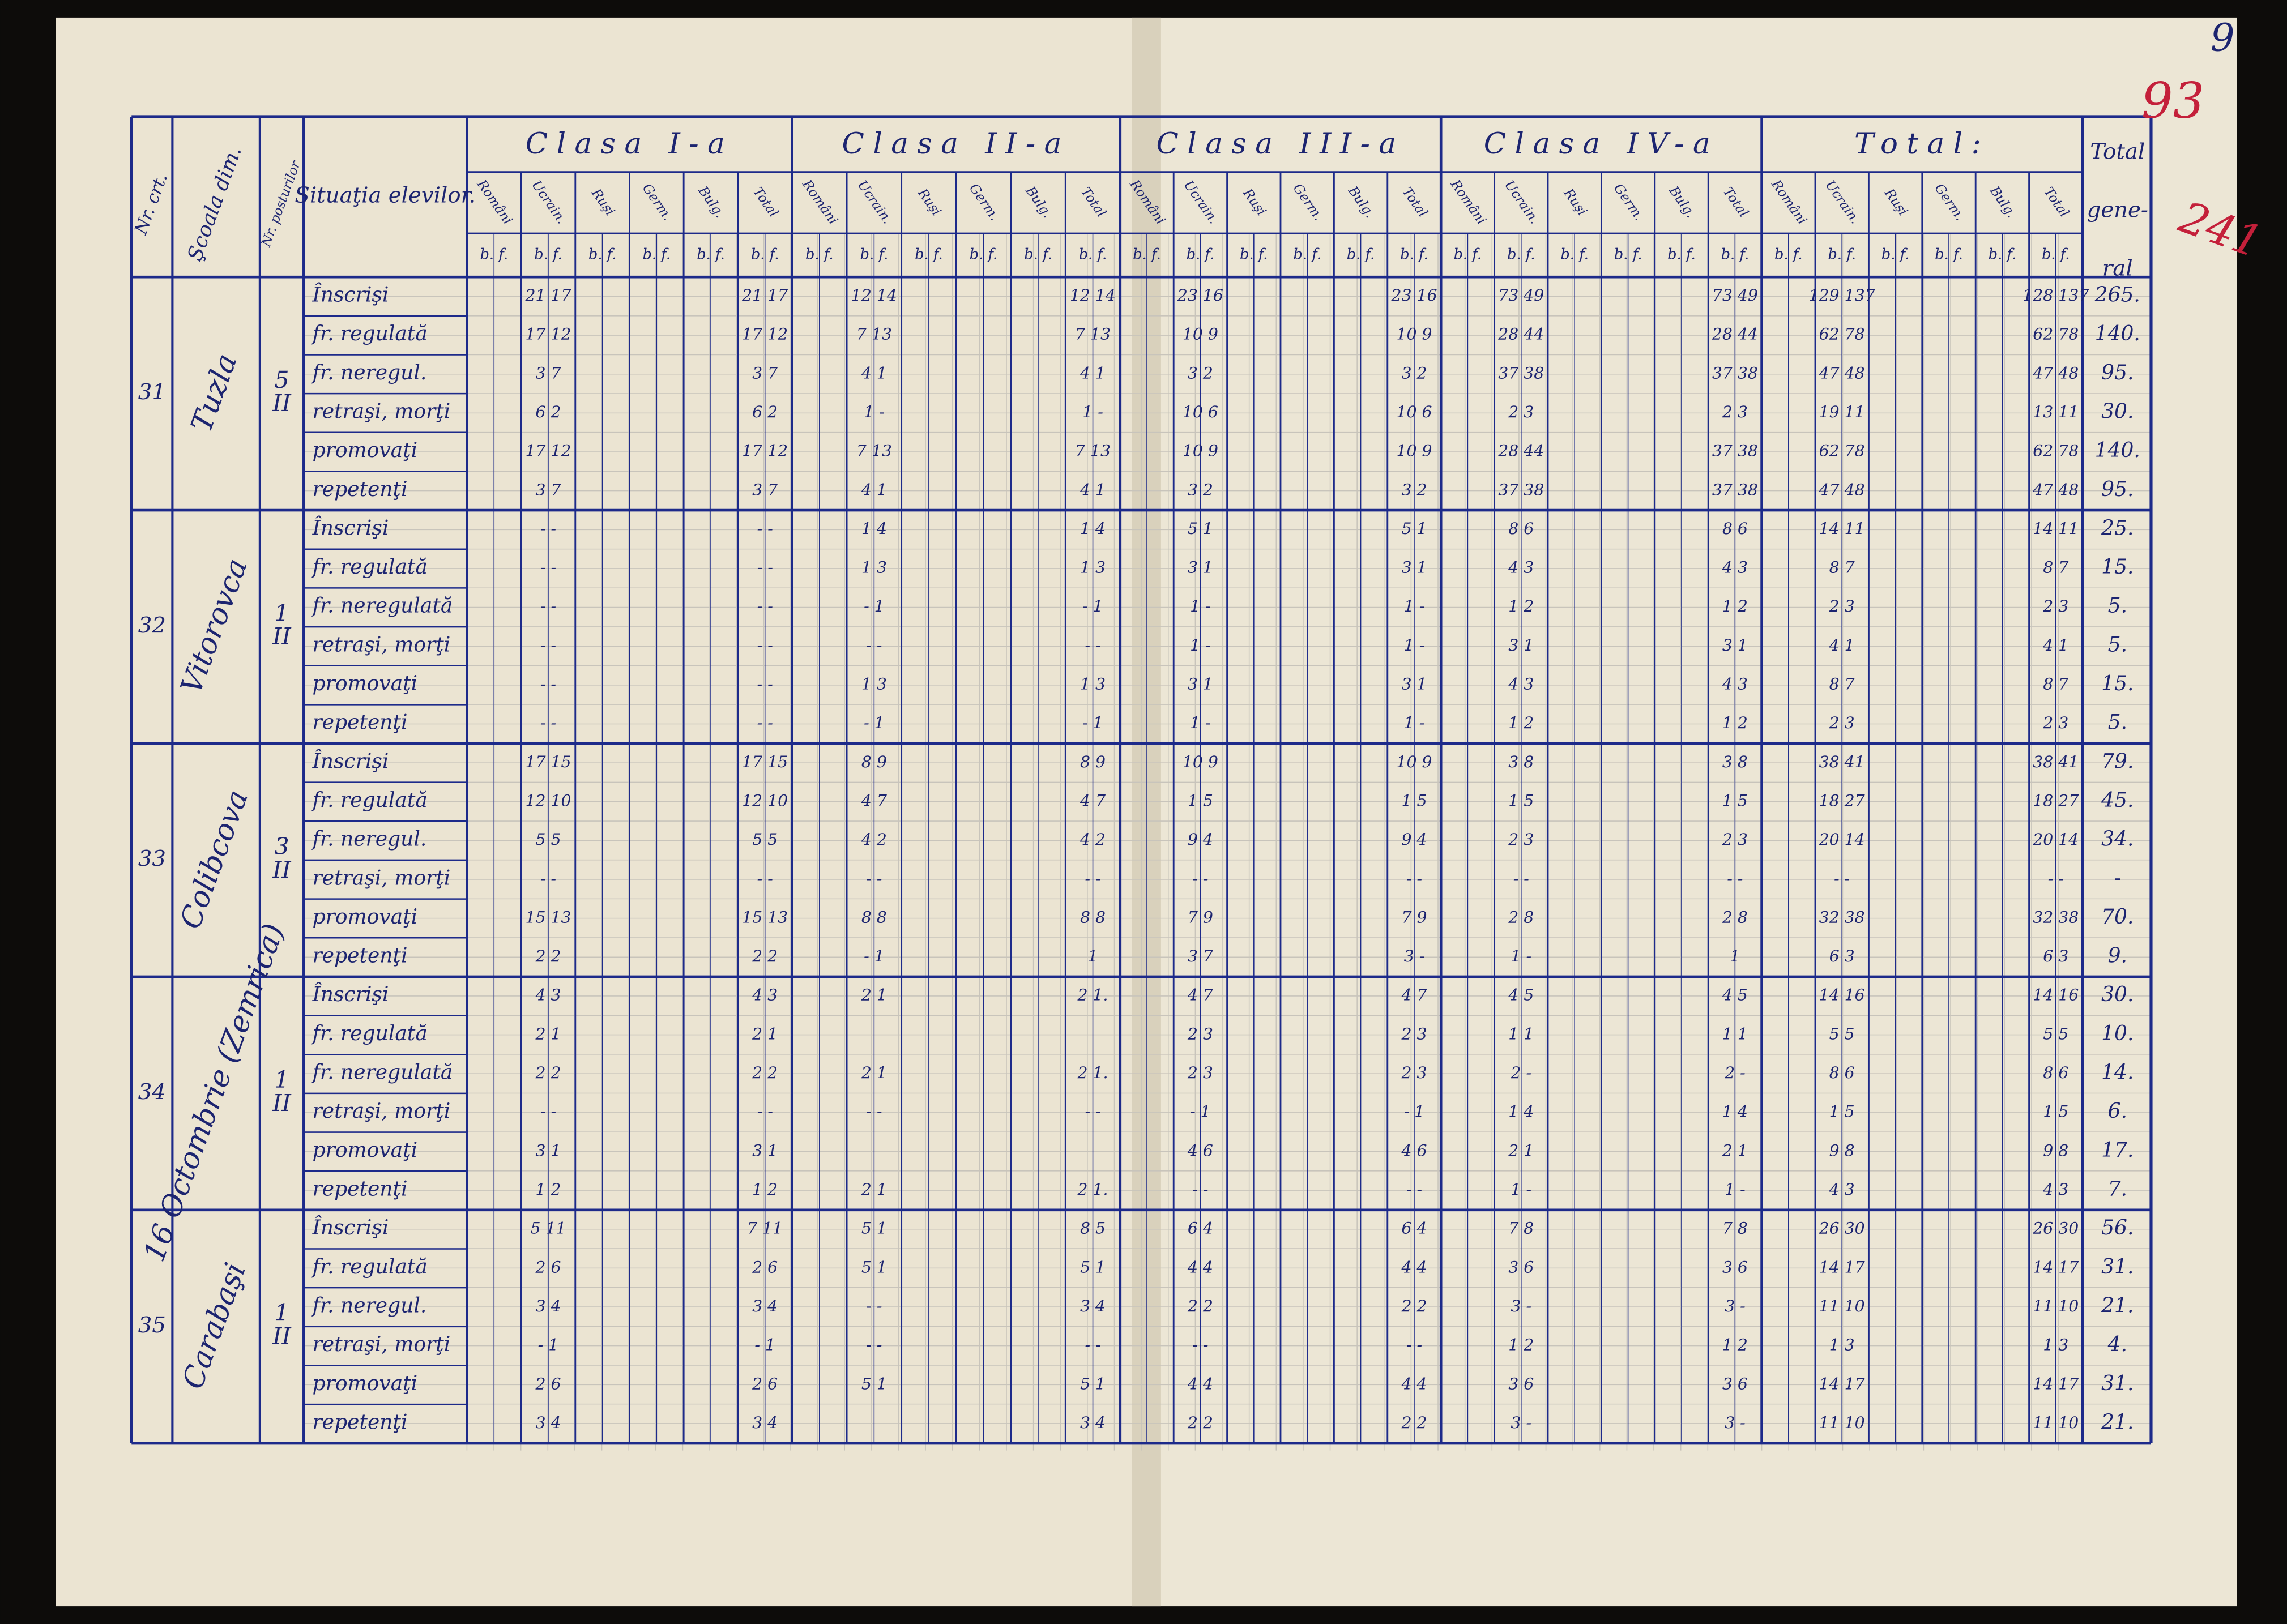  What do you see at coordinates (2055, 1228) in the screenshot?
I see `cell-value: 26 30` at bounding box center [2055, 1228].